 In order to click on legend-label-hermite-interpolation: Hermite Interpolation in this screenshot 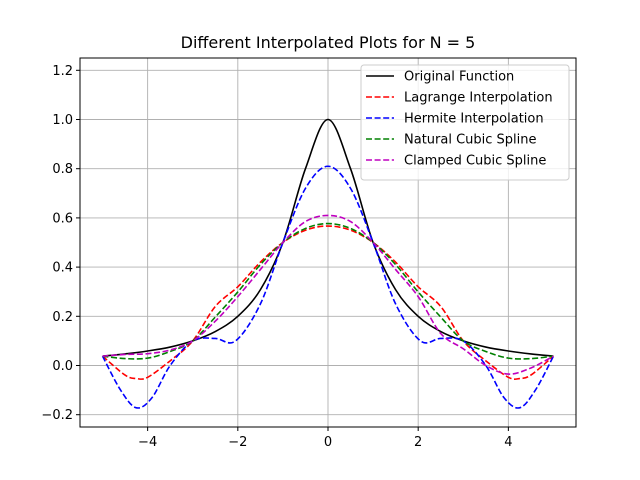, I will do `click(474, 119)`.